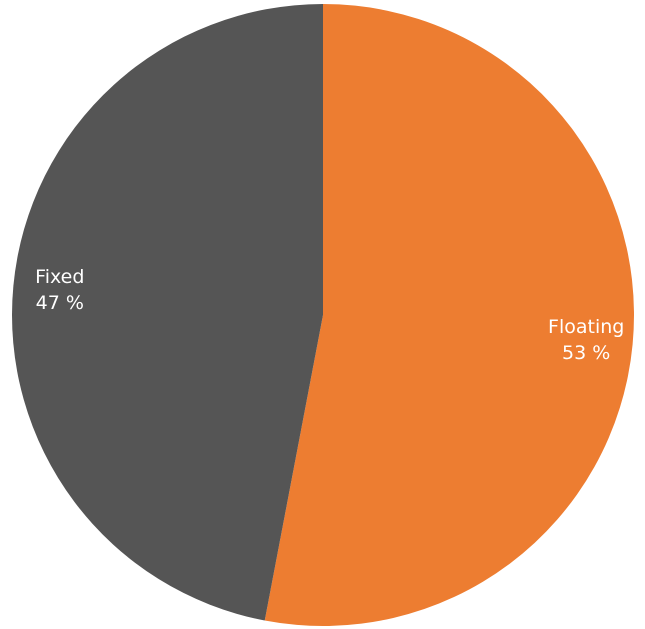 This screenshot has height=629, width=645. Describe the element at coordinates (60, 303) in the screenshot. I see `slice-value-fixed: 47 %` at that location.